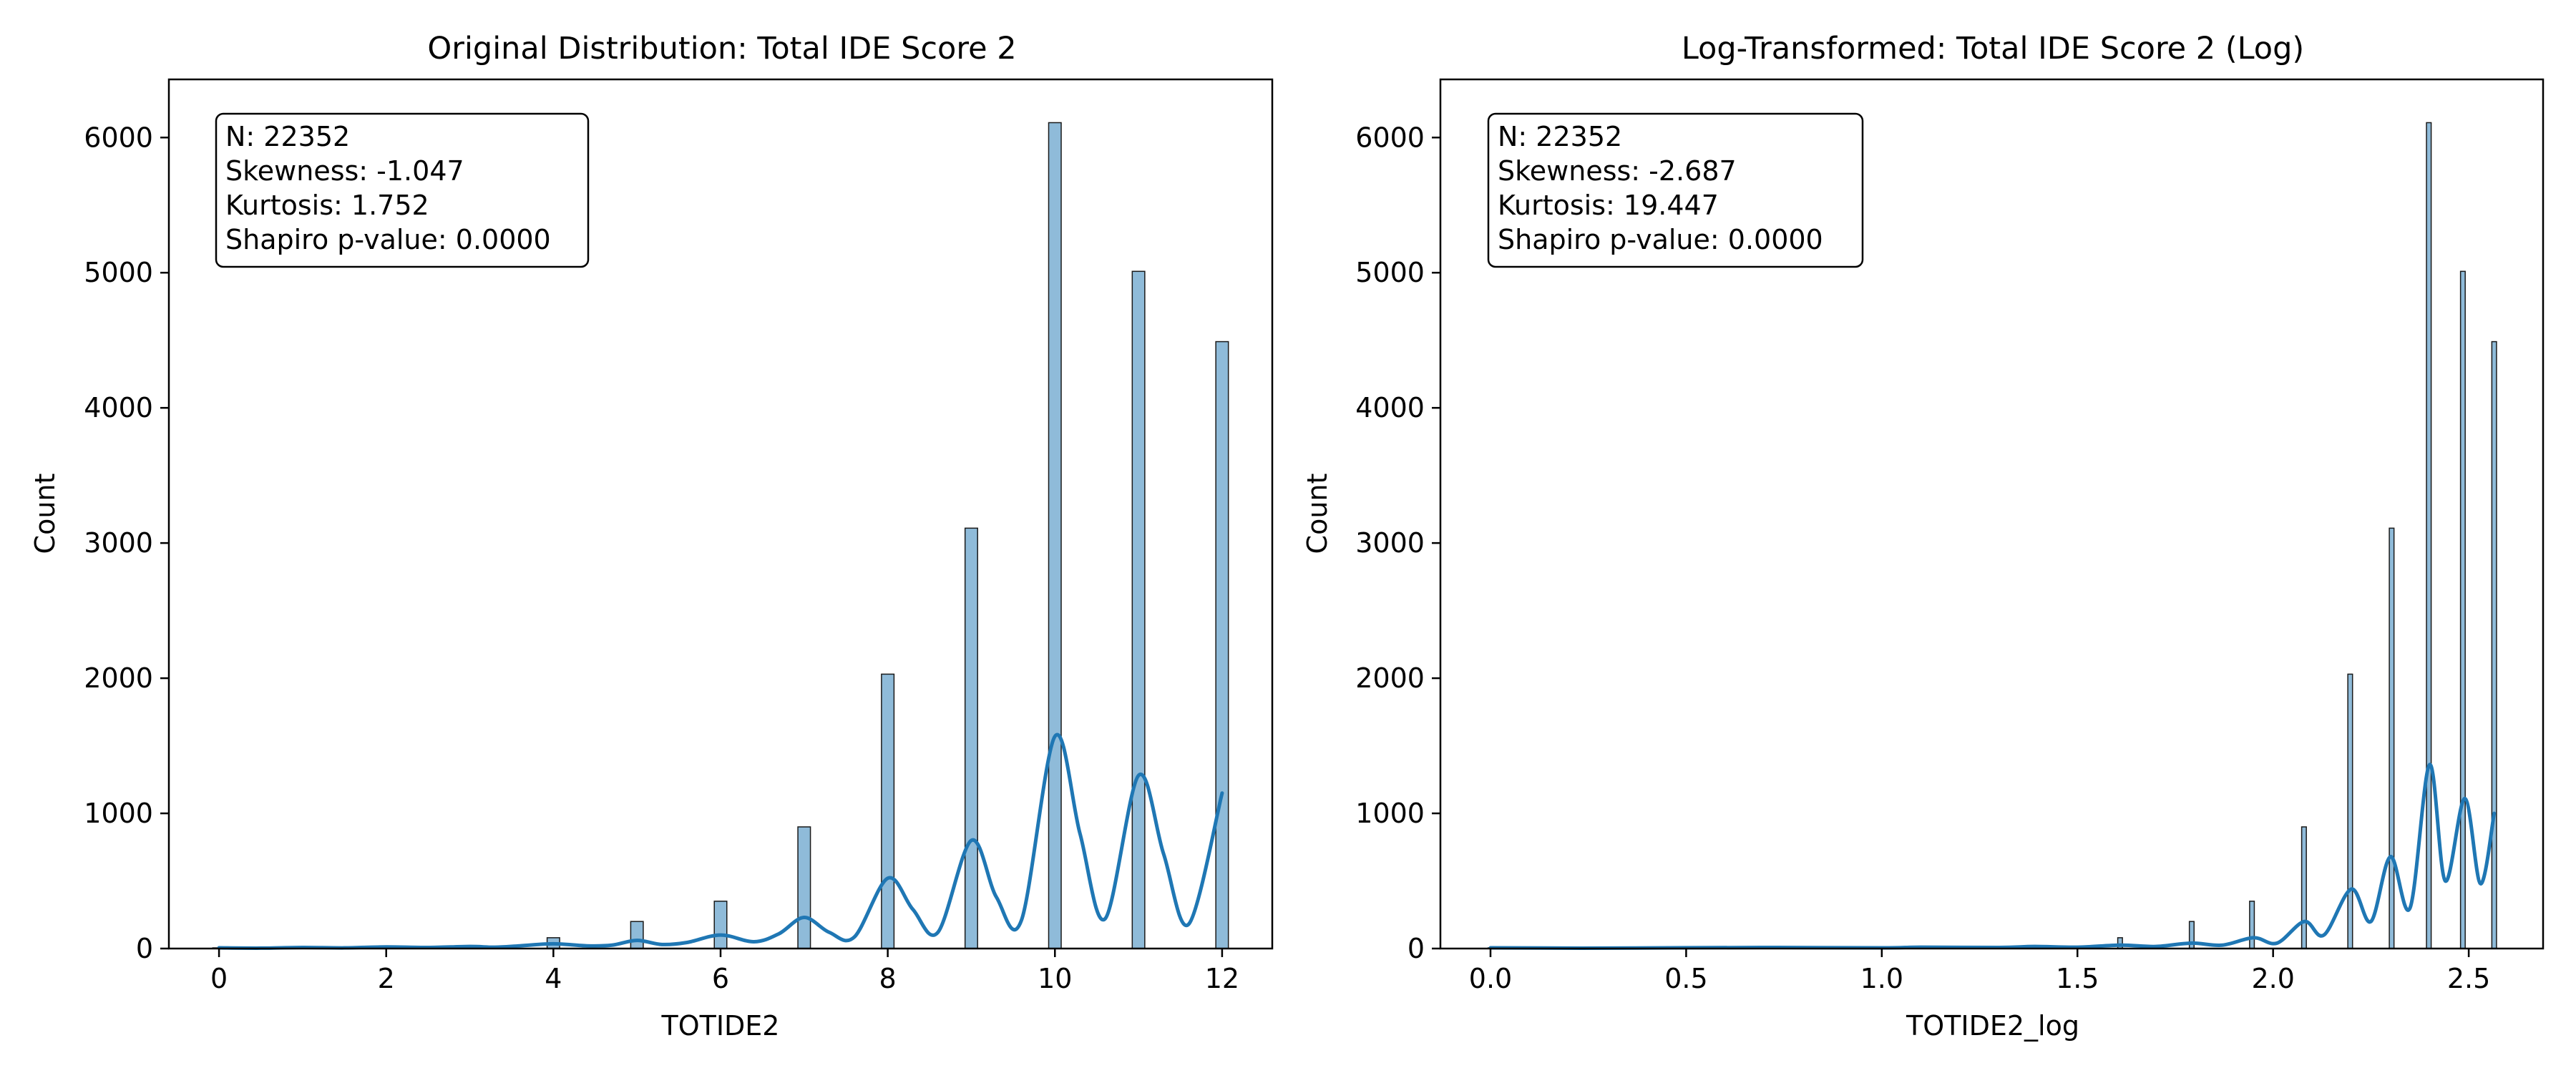 The image size is (2576, 1073). I want to click on x-tick-label: 2.0, so click(2272, 979).